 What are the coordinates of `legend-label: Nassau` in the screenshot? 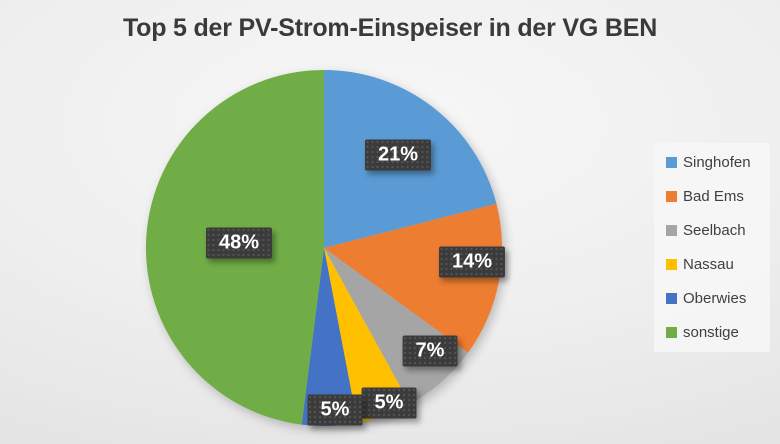 It's located at (708, 265).